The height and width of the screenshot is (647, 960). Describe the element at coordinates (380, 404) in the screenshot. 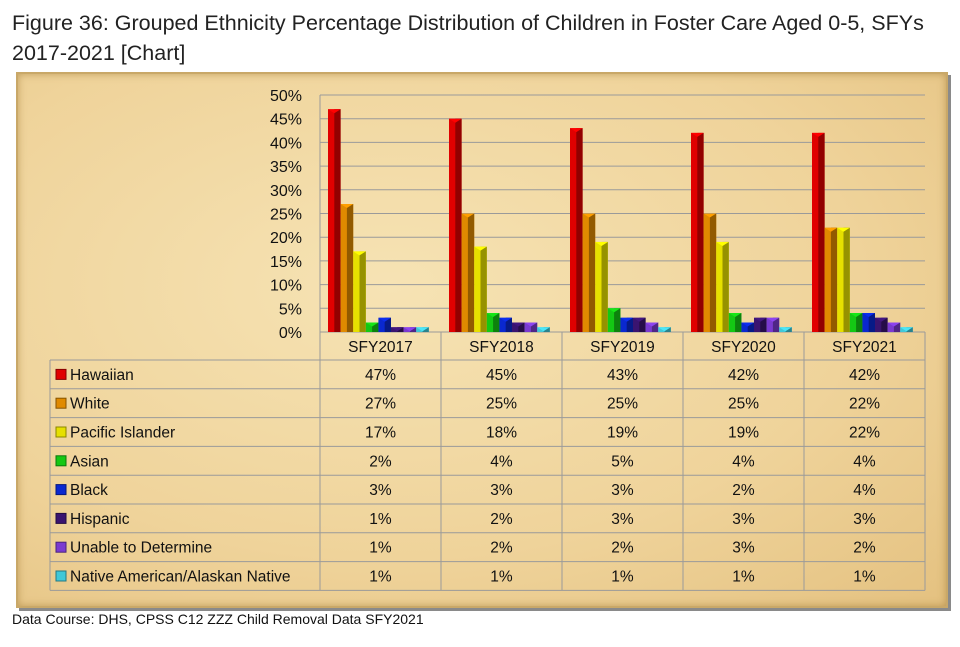

I see `data-label: 27%` at that location.